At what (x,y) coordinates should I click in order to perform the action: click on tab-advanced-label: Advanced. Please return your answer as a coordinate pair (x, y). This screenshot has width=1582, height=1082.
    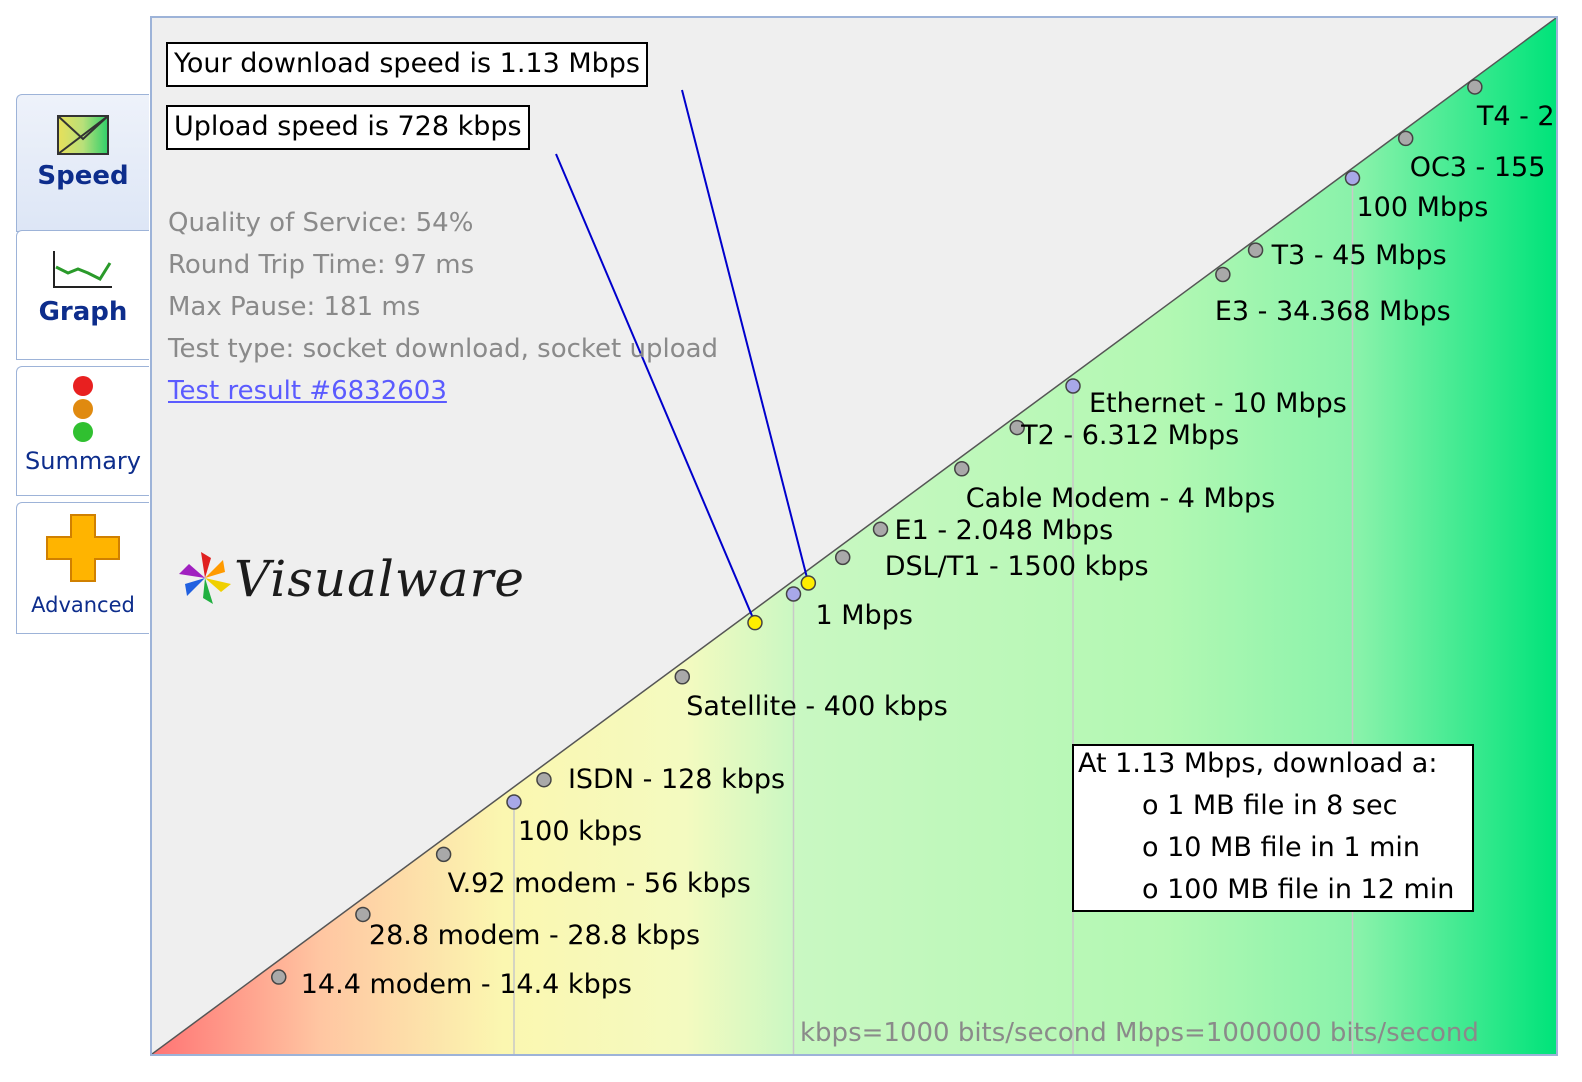
    Looking at the image, I should click on (83, 605).